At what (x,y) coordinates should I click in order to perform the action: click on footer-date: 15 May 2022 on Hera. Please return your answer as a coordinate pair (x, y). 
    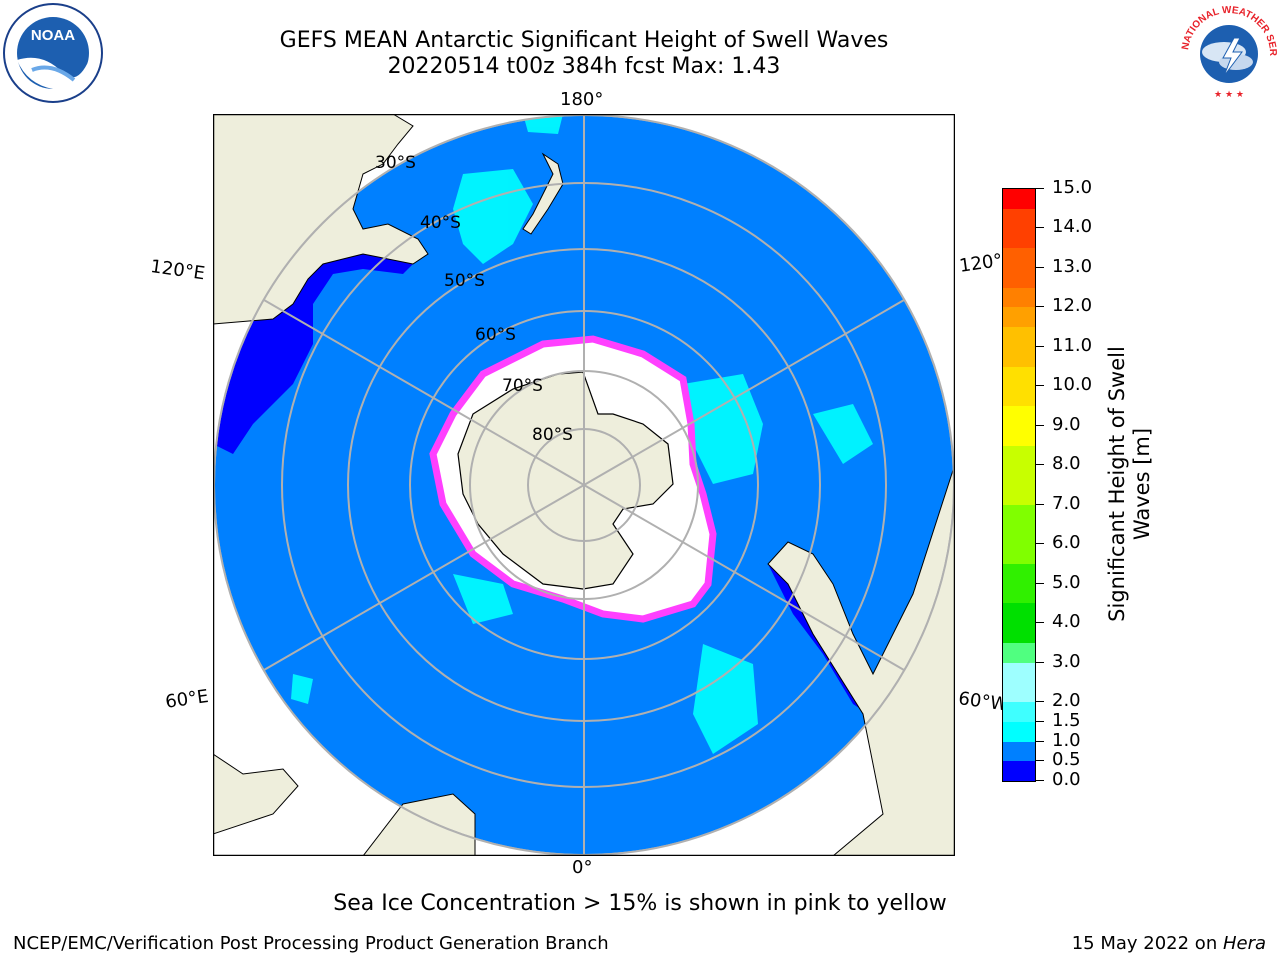
    Looking at the image, I should click on (1169, 943).